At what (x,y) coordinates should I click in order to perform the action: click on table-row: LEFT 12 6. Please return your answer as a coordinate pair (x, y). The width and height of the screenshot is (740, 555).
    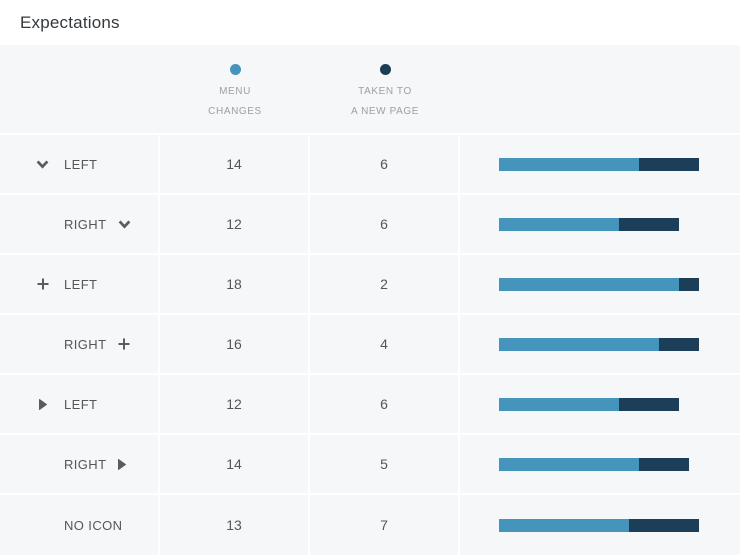
    Looking at the image, I should click on (370, 405).